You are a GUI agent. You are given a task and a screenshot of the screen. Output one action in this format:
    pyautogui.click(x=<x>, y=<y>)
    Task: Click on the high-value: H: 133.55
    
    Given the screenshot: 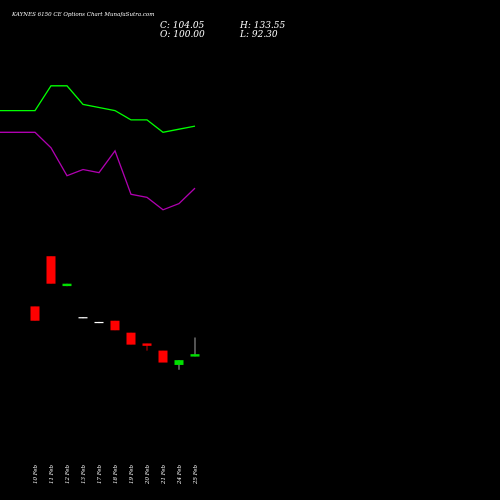 What is the action you would take?
    pyautogui.click(x=262, y=26)
    